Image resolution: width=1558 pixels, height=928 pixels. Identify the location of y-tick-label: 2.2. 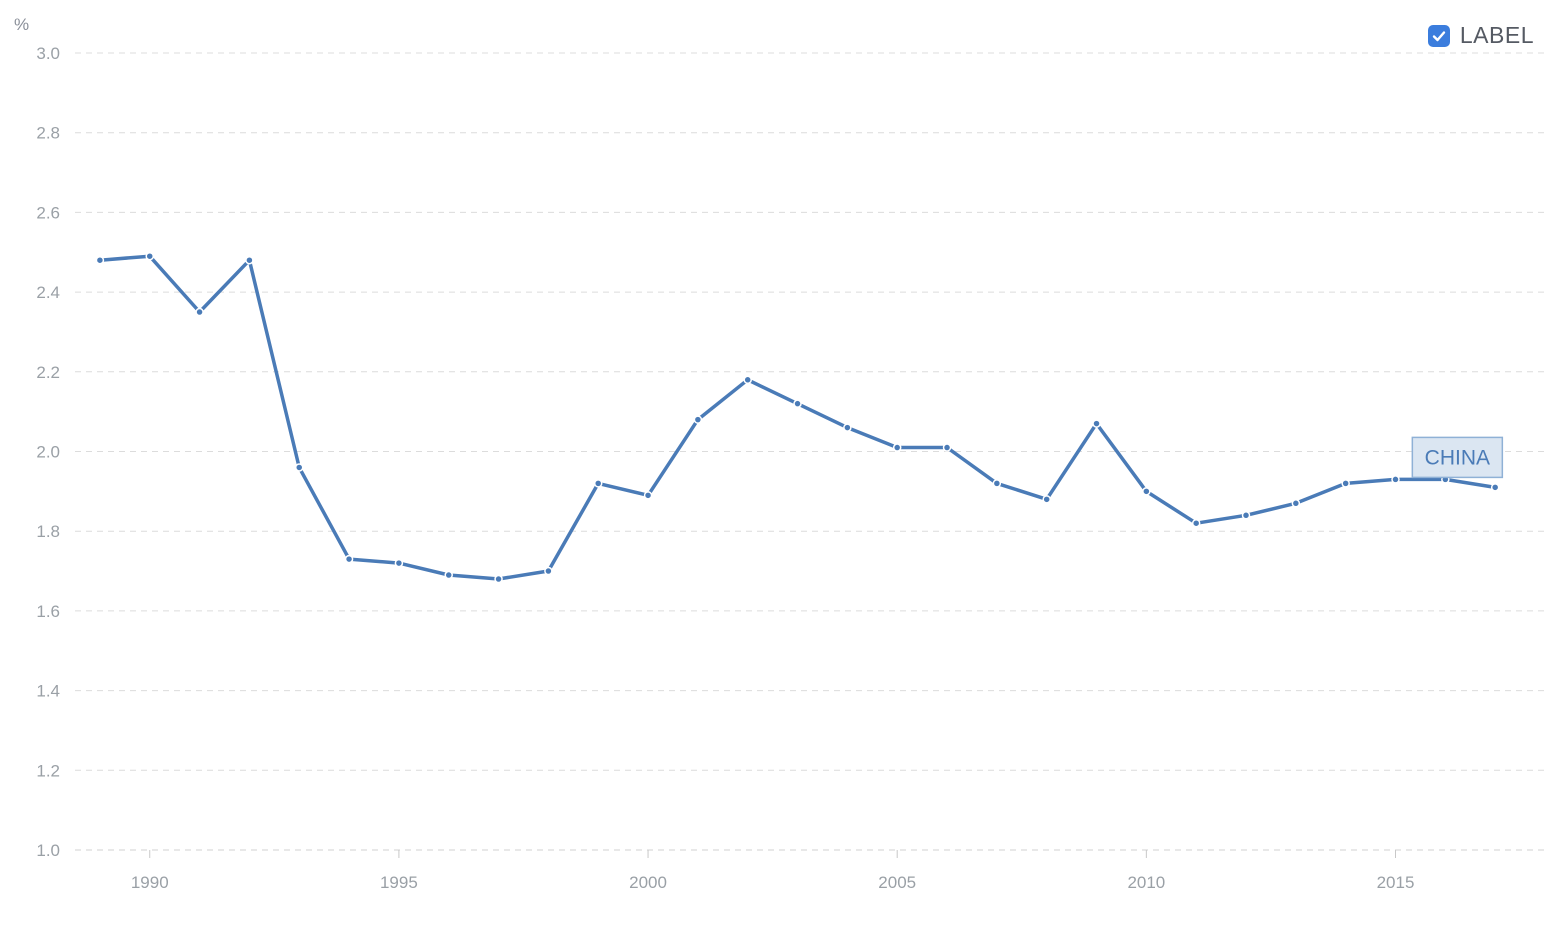
(48, 372).